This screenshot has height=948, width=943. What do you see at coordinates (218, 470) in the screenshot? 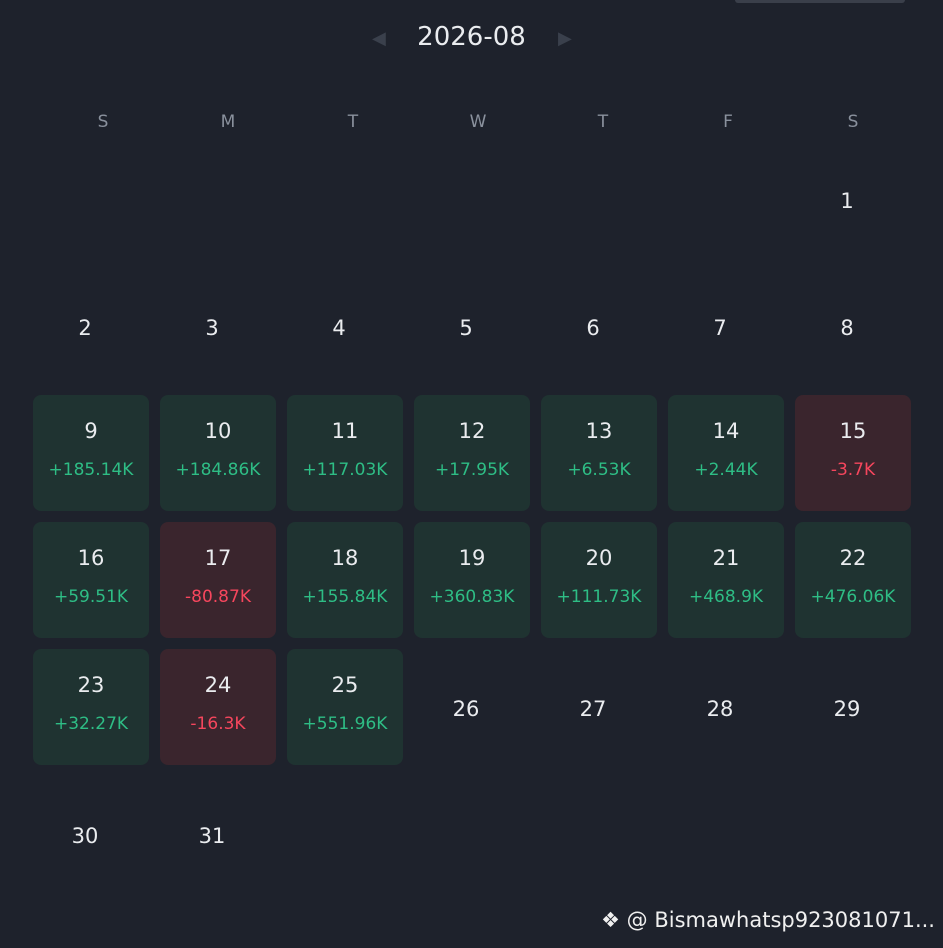
I see `day-pnl: +184.86K` at bounding box center [218, 470].